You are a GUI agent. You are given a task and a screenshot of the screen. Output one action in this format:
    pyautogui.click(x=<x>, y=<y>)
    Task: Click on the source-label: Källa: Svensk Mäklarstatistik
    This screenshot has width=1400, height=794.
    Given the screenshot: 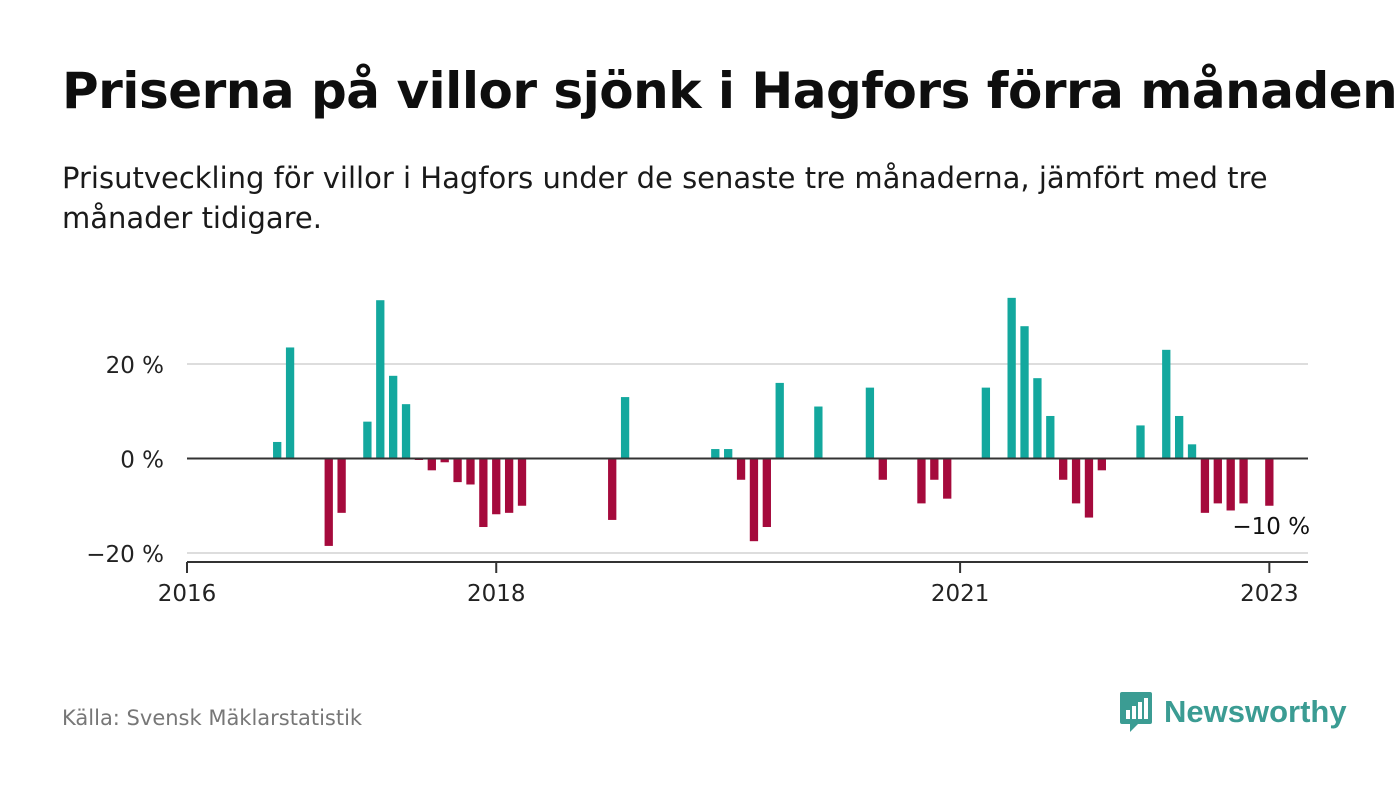 What is the action you would take?
    pyautogui.click(x=212, y=718)
    